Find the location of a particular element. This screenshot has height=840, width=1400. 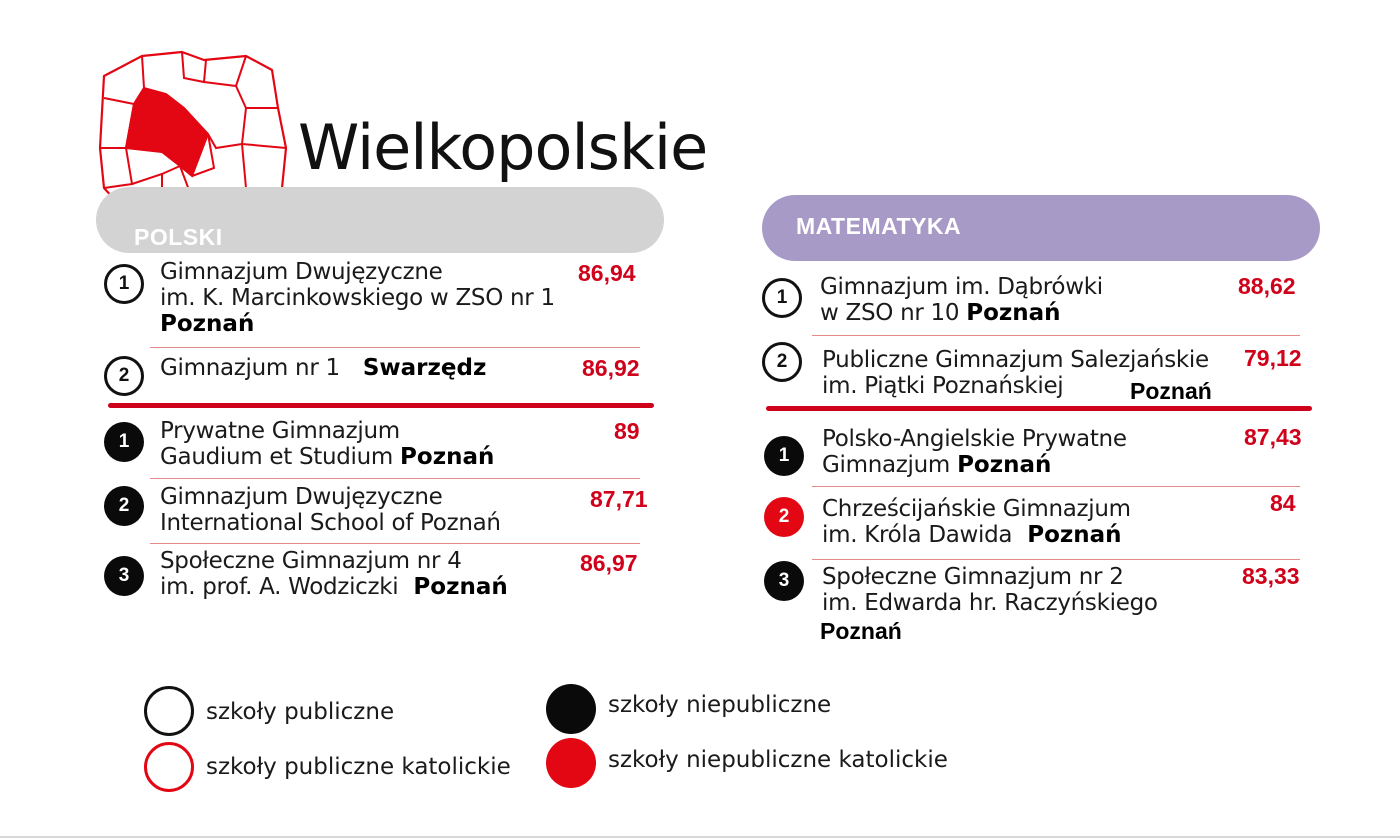

school-name-line: Społeczne Gimnazjum nr 2 is located at coordinates (973, 577).